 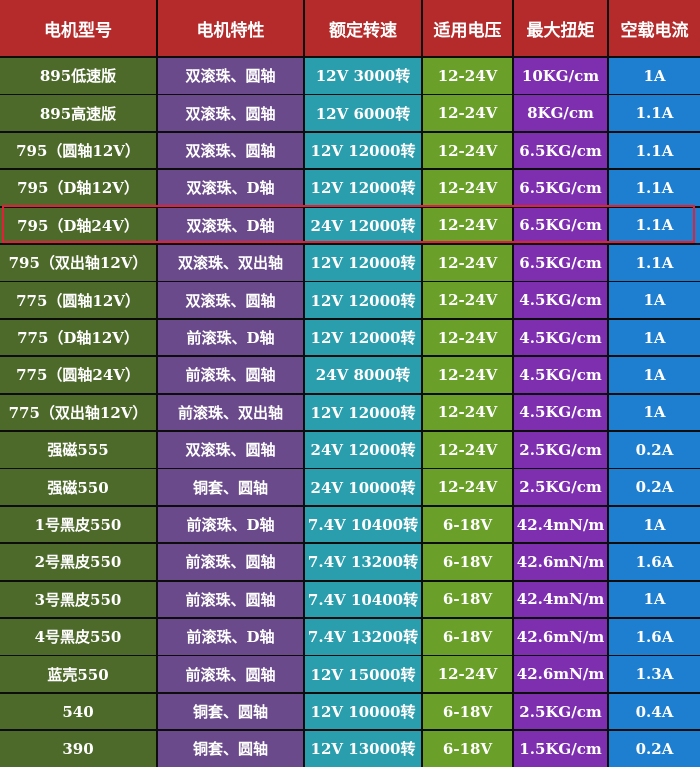 What do you see at coordinates (78, 300) in the screenshot?
I see `cell-model: 775（圆轴12V）` at bounding box center [78, 300].